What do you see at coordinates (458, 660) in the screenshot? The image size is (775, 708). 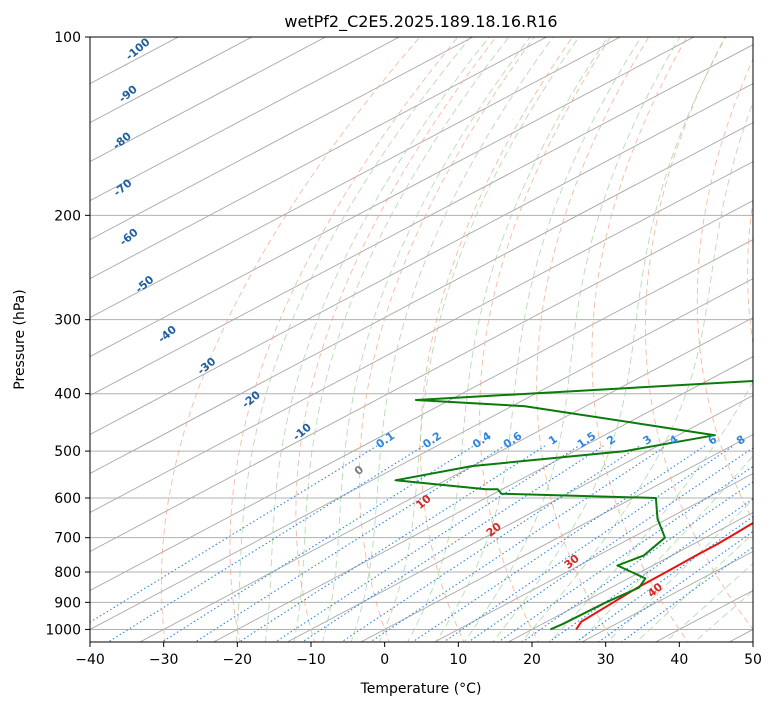 I see `x-tick-label: 10` at bounding box center [458, 660].